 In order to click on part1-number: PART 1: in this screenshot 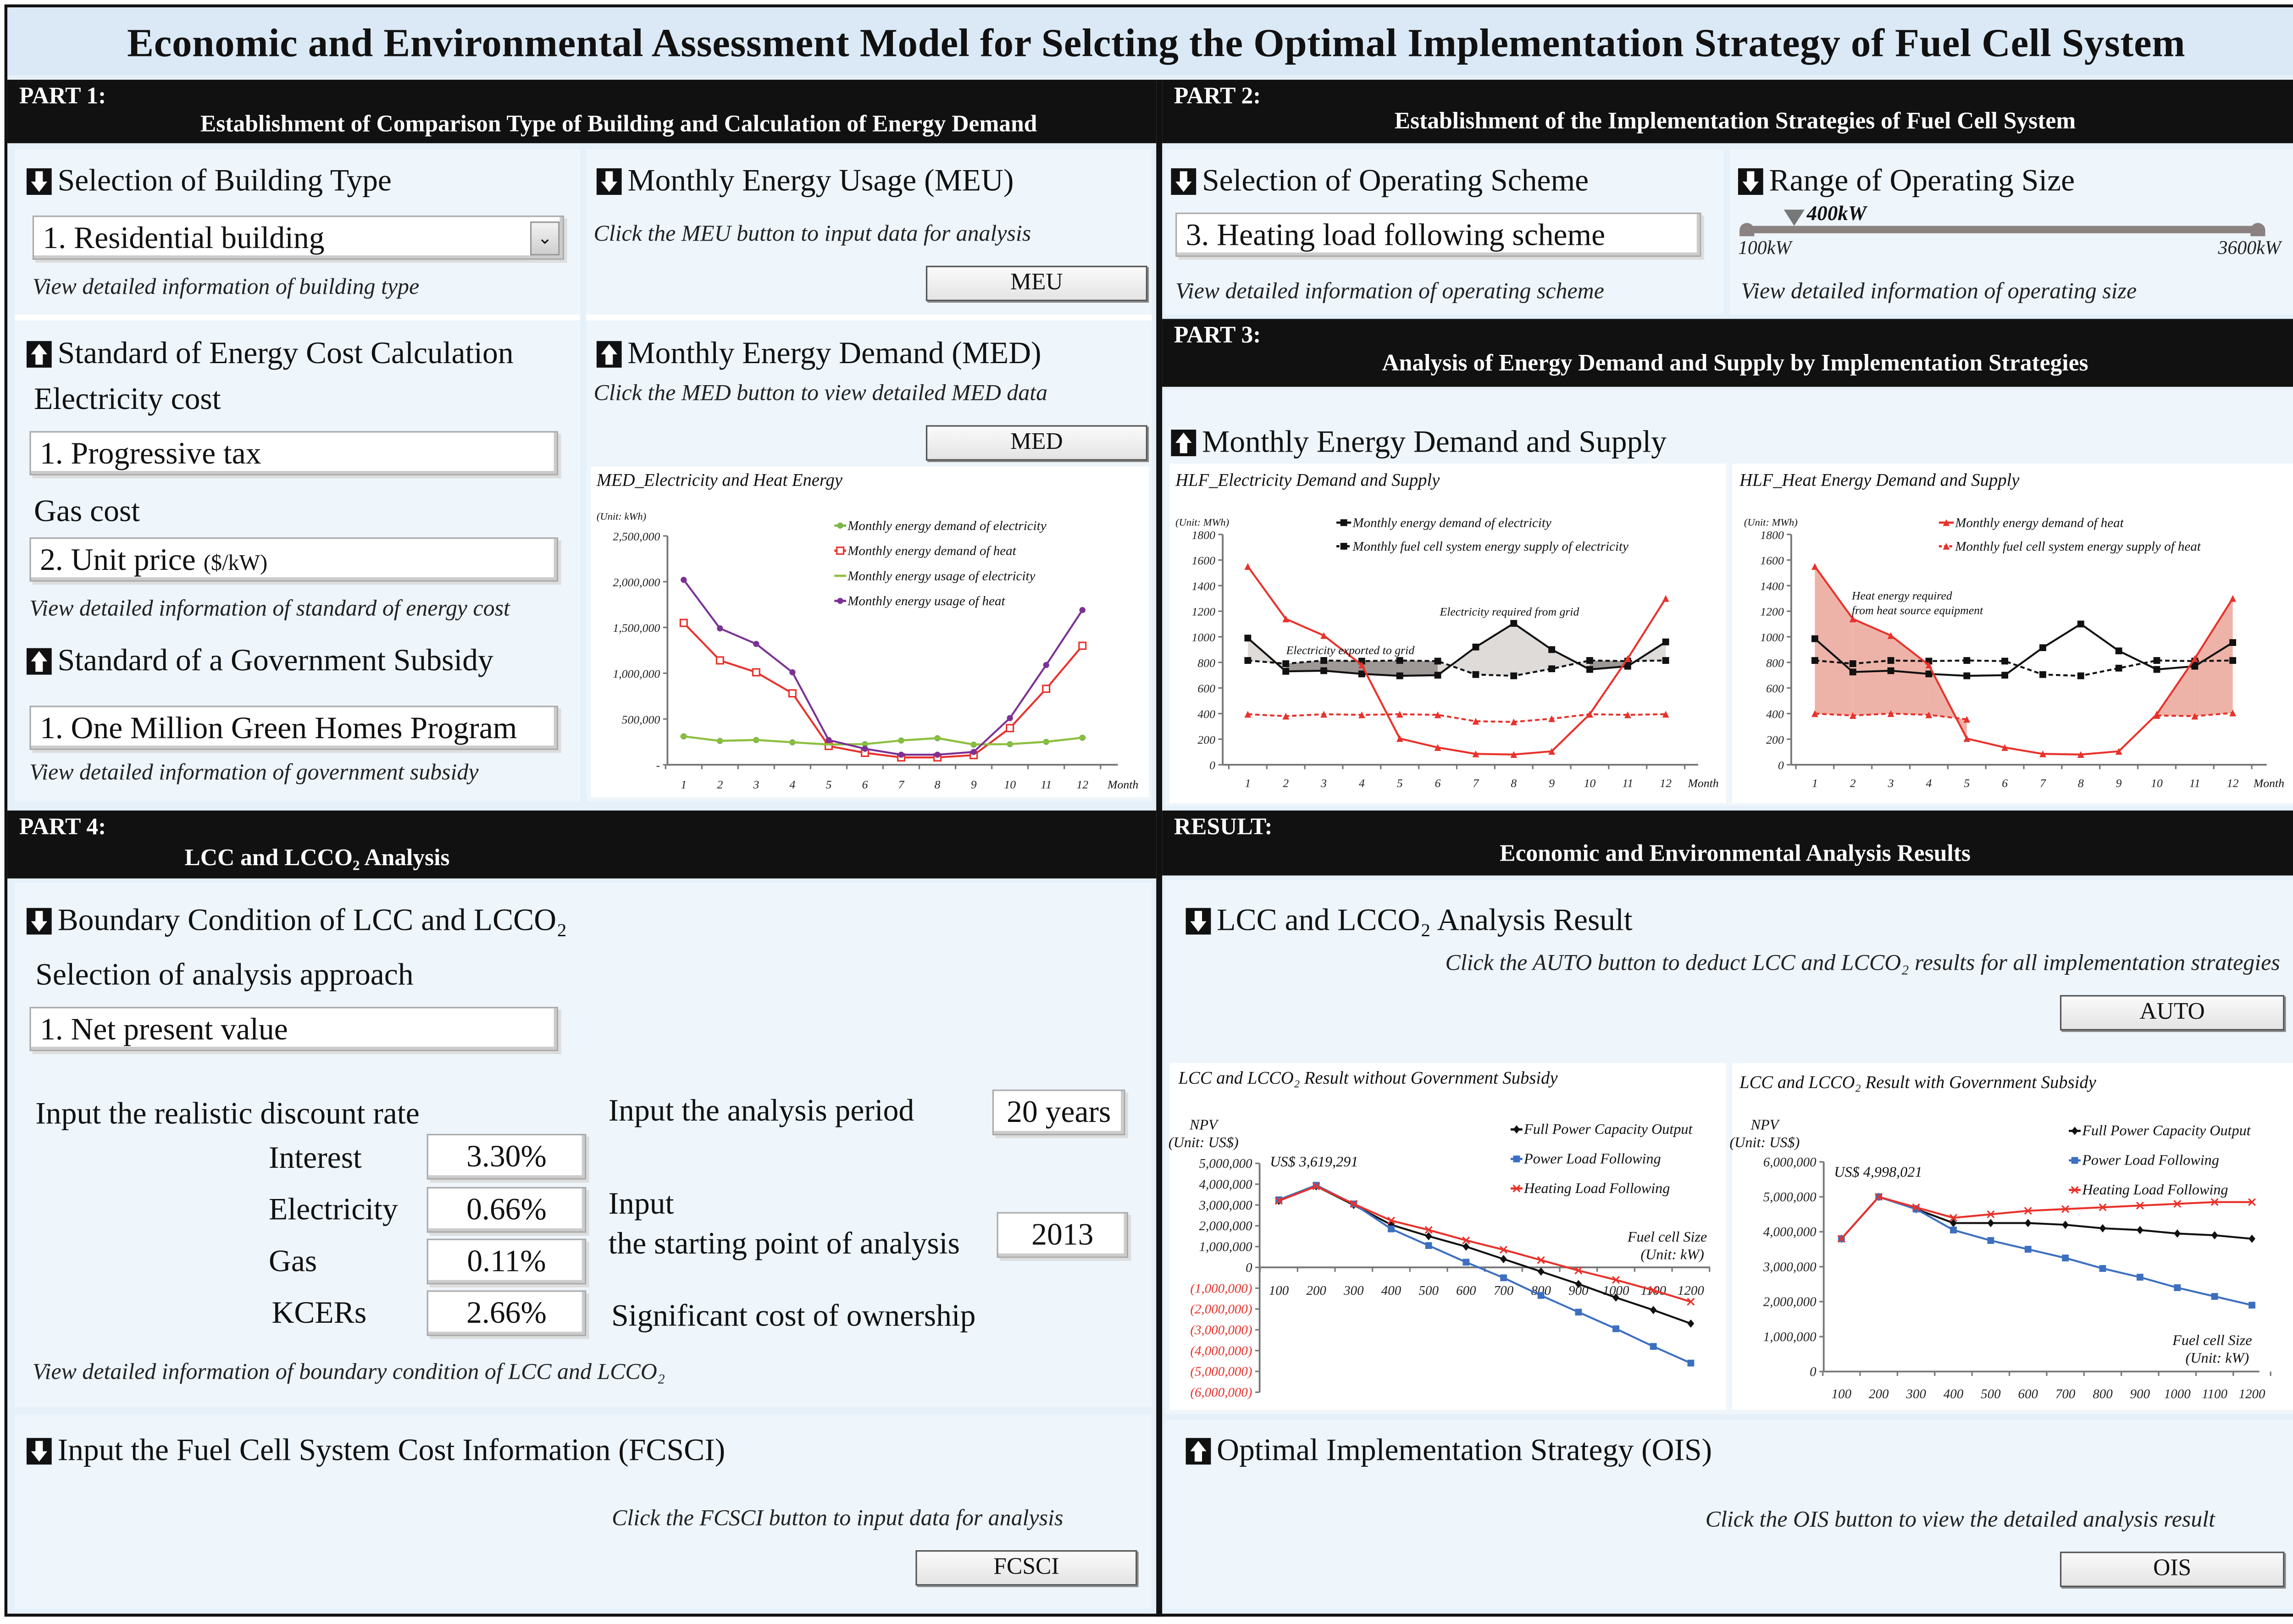, I will do `click(62, 97)`.